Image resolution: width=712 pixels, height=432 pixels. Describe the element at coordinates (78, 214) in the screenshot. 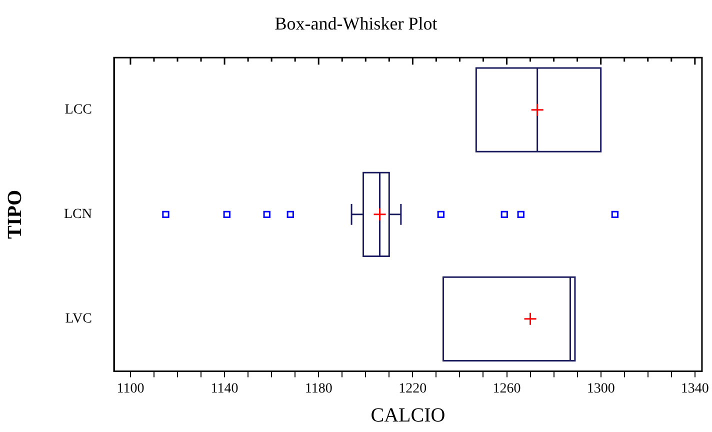

I see `y-tick-label: LCN` at that location.